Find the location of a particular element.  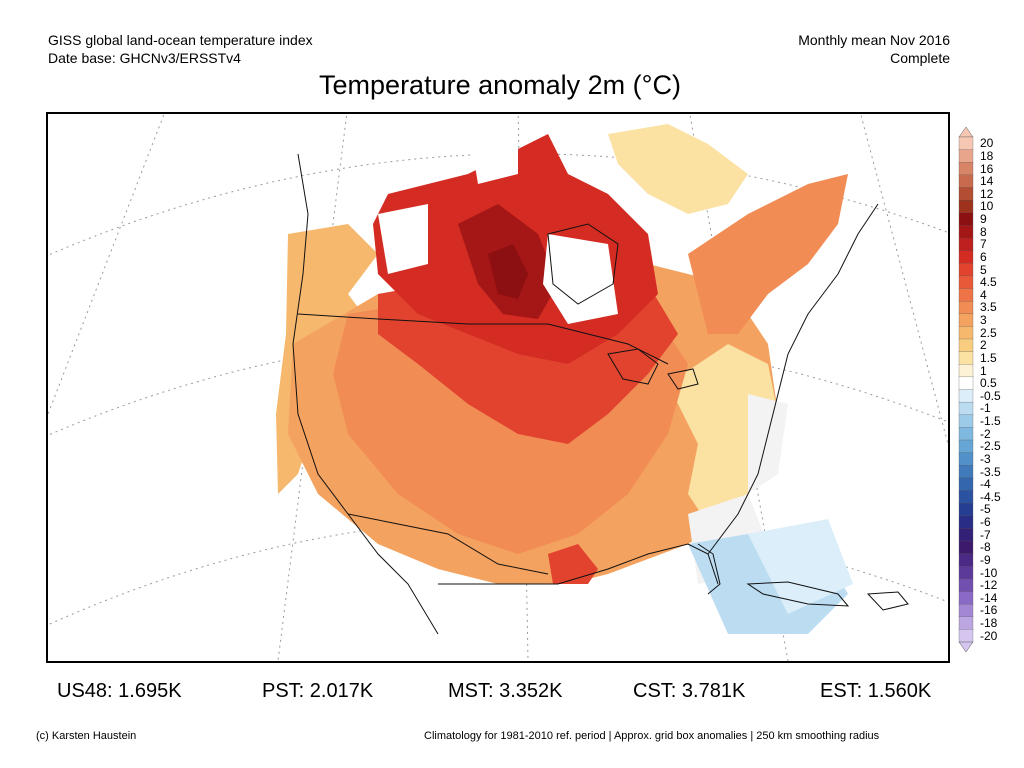

colorbar-tick-label: 2.5 is located at coordinates (988, 332).